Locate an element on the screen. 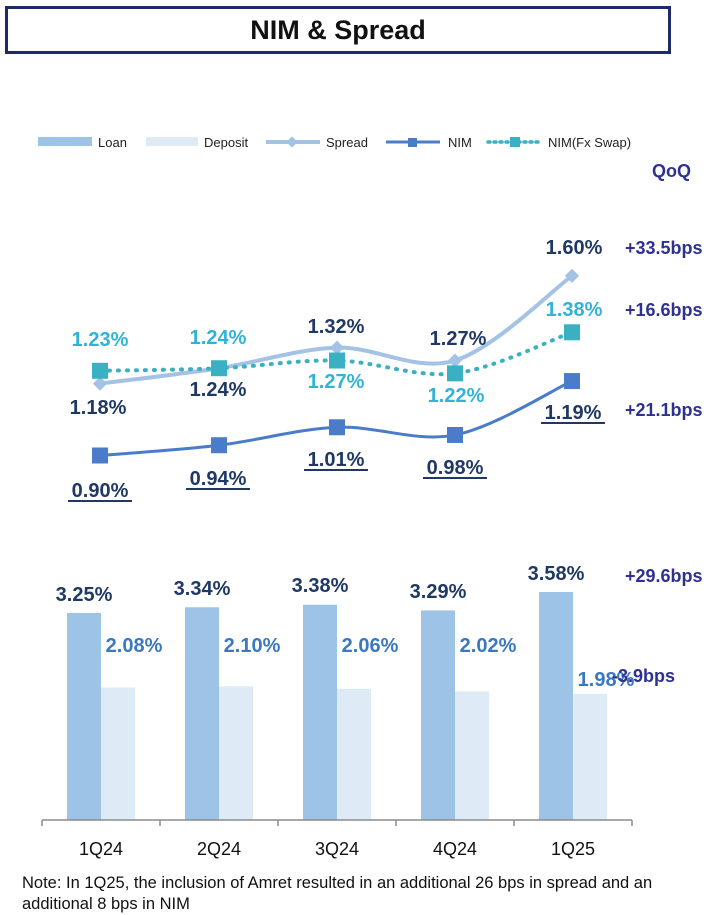  loan-label-1Q24: 3.25% is located at coordinates (84, 595).